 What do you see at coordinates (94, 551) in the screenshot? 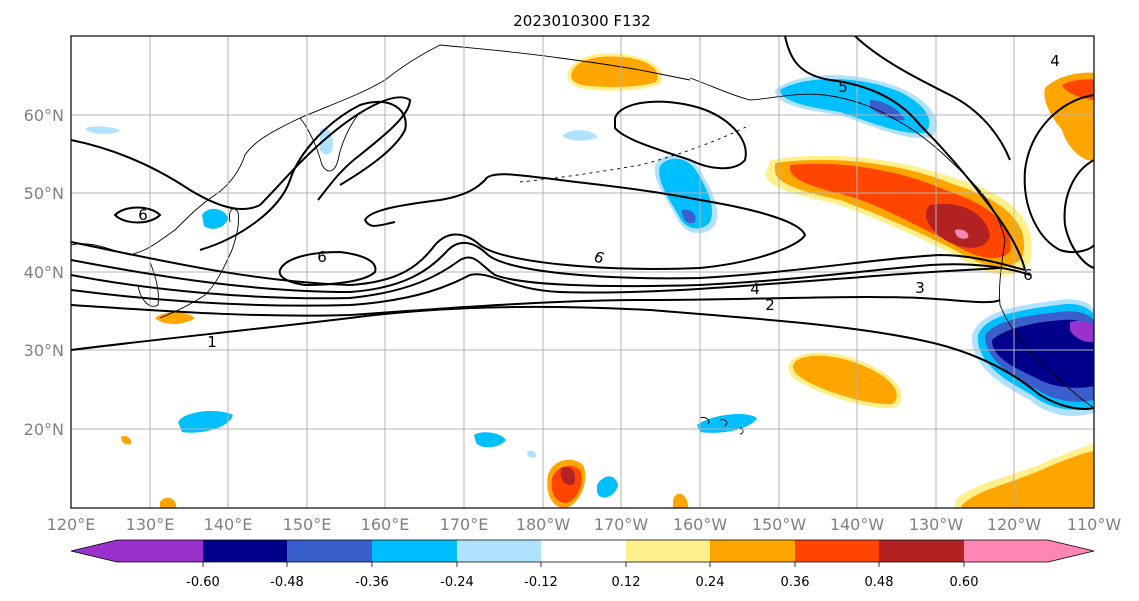
I see `colorbar-extend-low` at bounding box center [94, 551].